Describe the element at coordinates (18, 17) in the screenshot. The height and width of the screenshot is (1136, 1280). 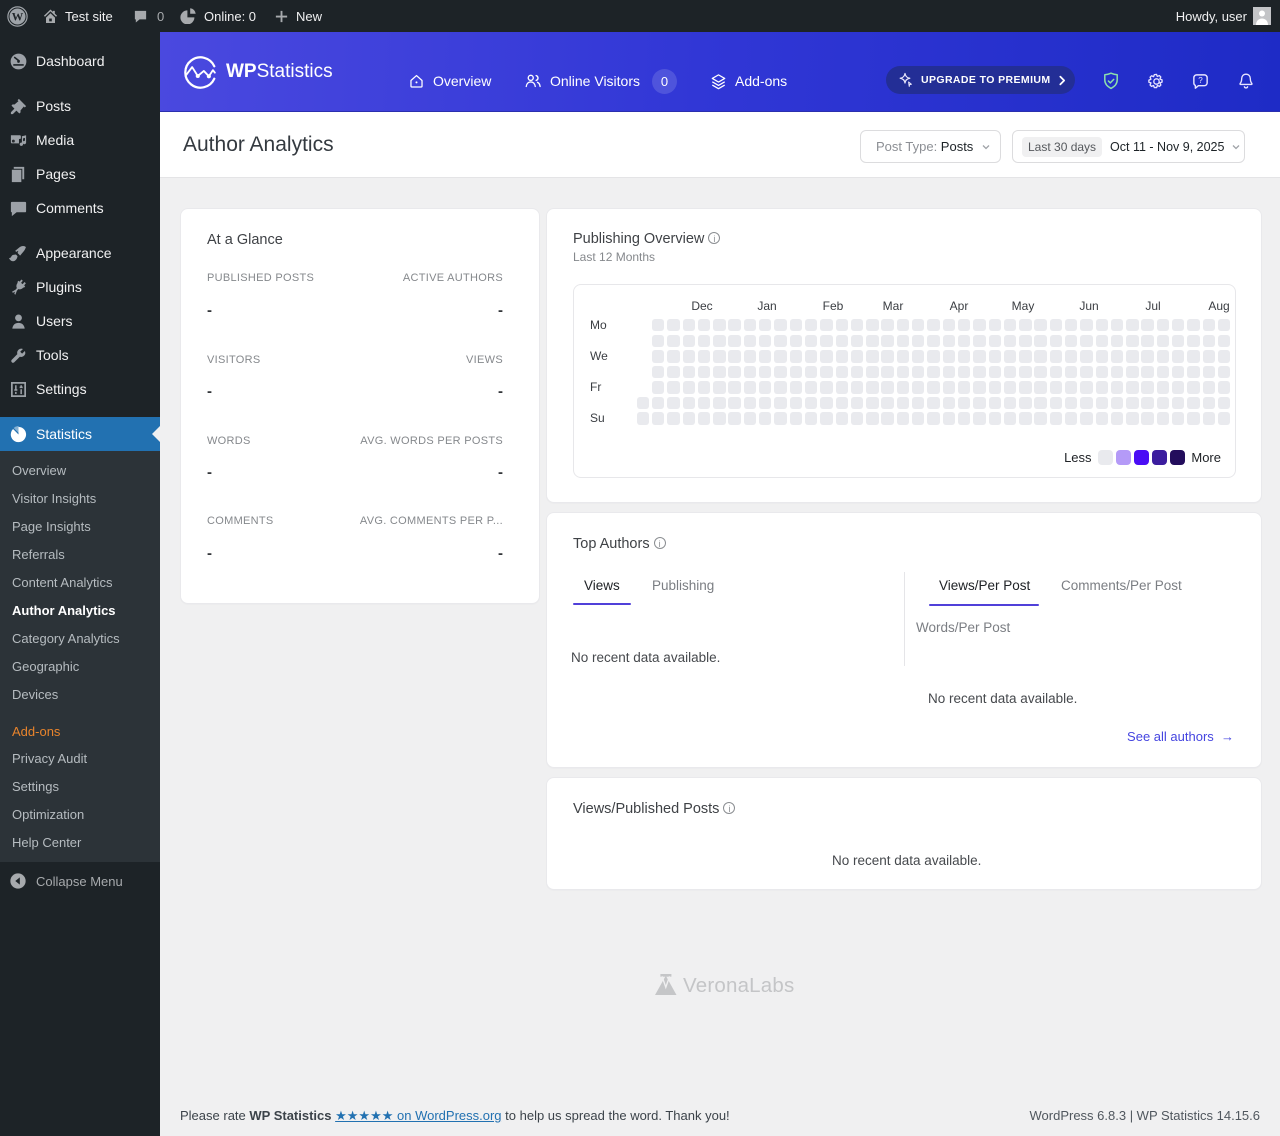
I see `svg-text: W` at that location.